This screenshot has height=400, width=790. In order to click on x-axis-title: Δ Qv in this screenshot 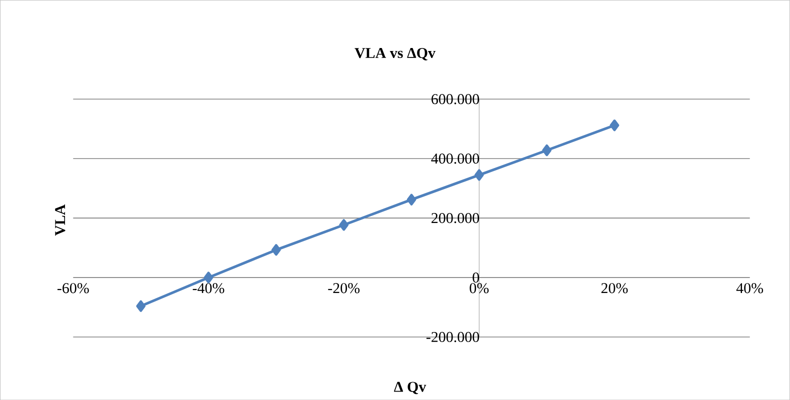, I will do `click(410, 388)`.